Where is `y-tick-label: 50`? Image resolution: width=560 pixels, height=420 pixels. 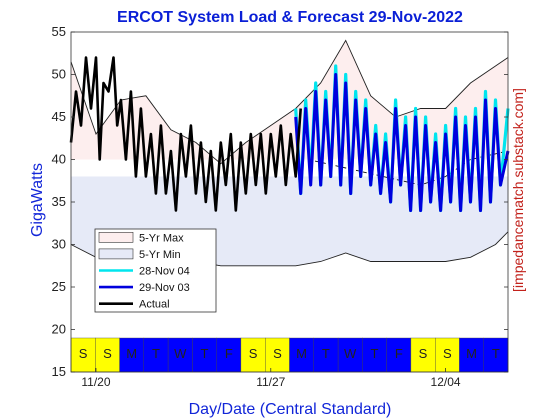
y-tick-label: 50 is located at coordinates (59, 74).